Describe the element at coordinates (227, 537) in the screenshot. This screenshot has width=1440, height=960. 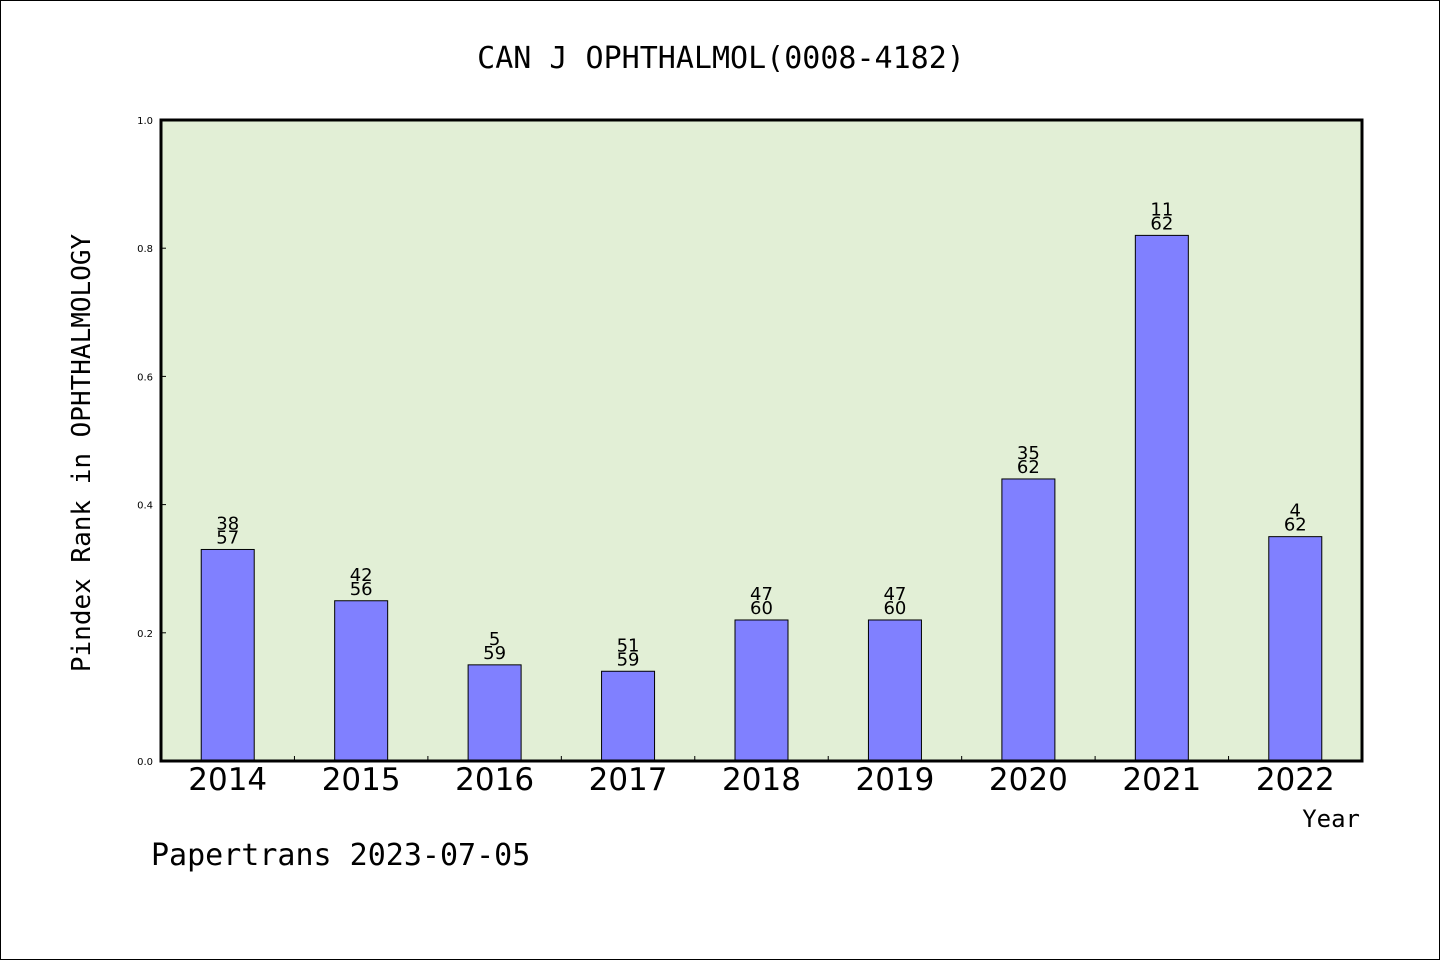
I see `bar-label-bottom: 57` at that location.